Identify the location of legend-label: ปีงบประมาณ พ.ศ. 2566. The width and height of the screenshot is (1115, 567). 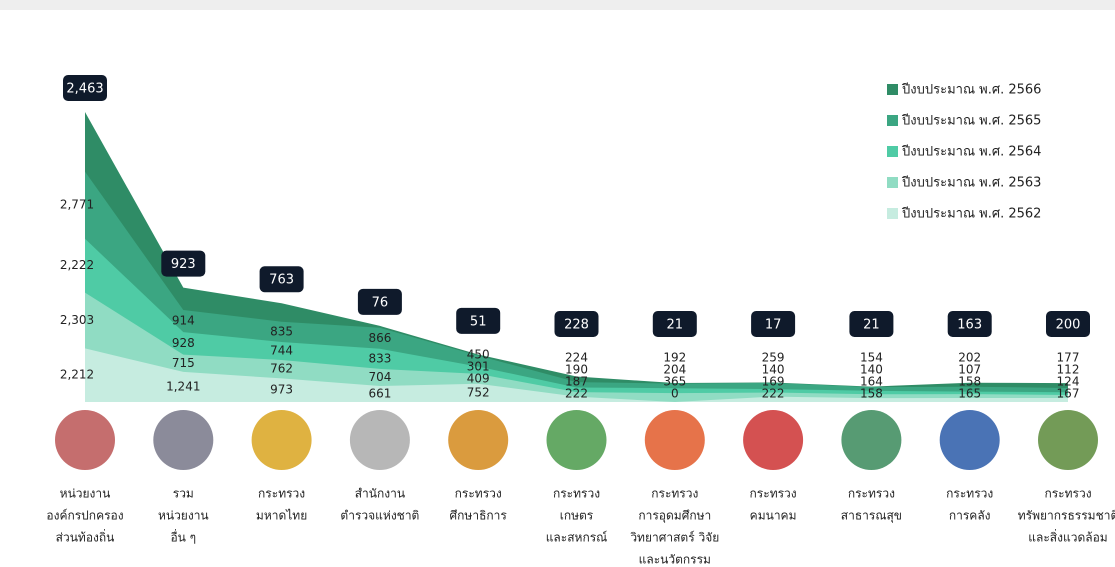
(971, 90).